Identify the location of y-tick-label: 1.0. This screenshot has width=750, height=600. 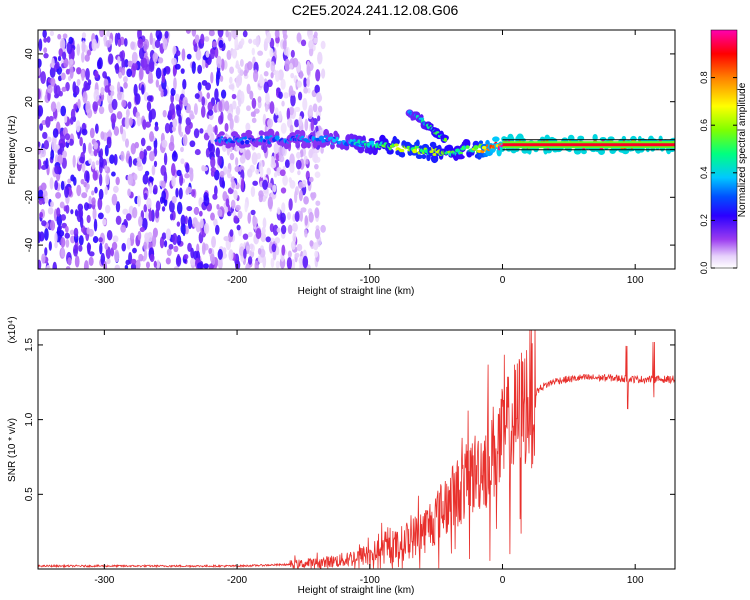
(29, 419).